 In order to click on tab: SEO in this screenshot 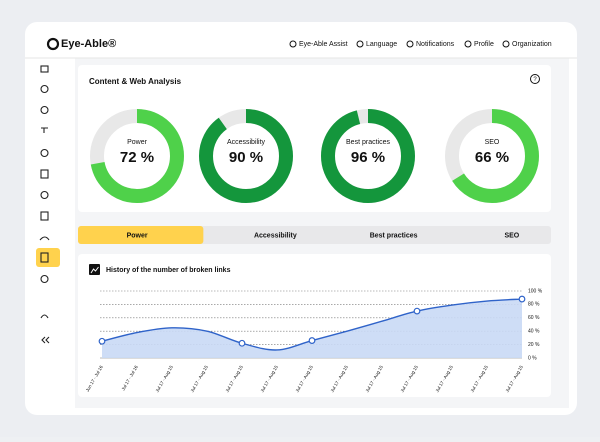, I will do `click(511, 235)`.